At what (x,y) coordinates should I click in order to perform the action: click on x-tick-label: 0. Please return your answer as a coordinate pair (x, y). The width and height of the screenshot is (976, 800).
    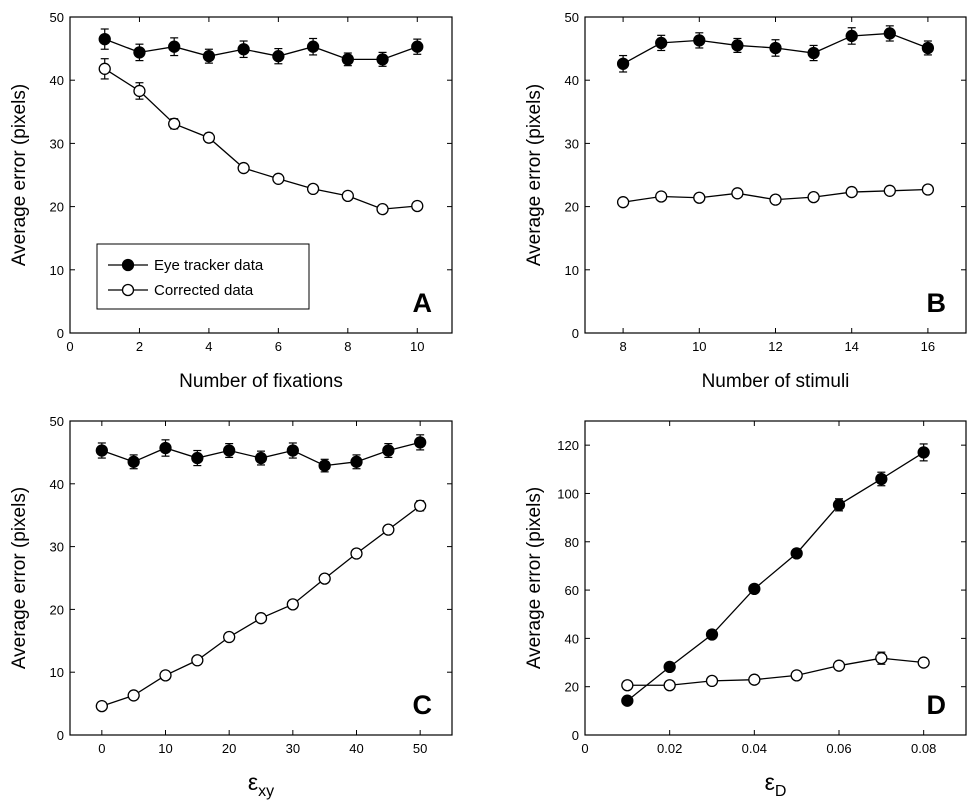
    Looking at the image, I should click on (584, 748).